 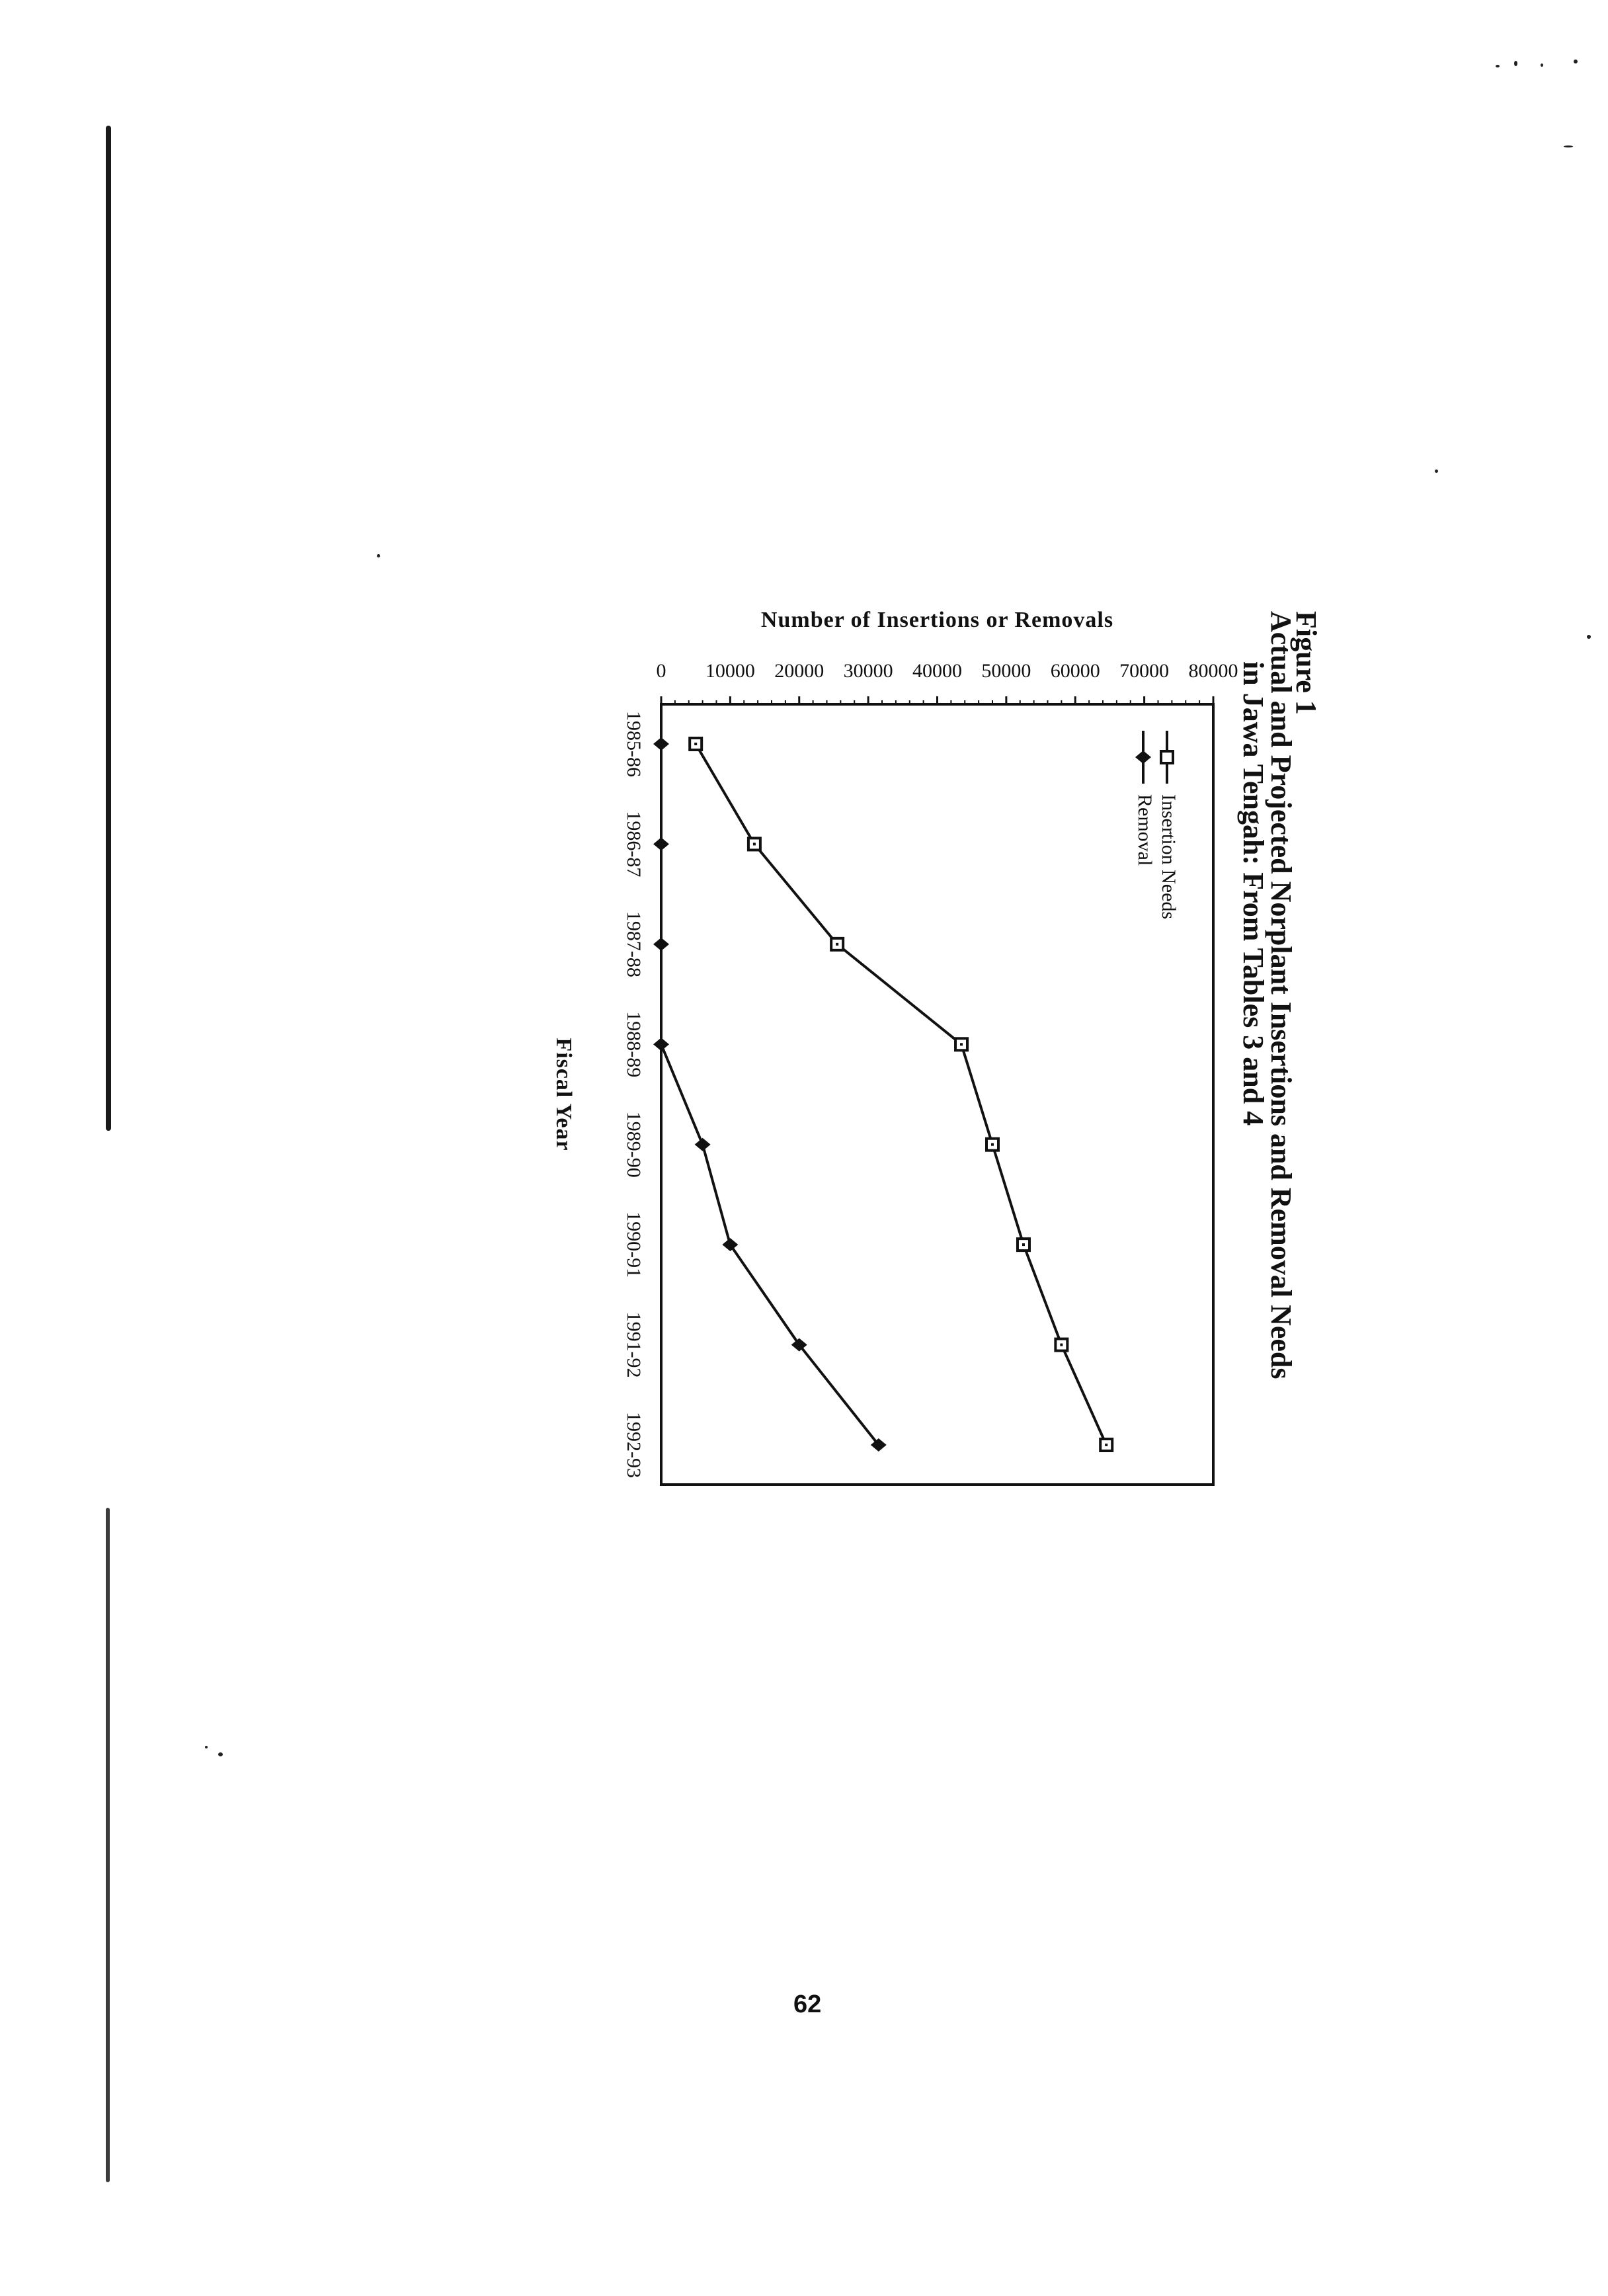 I want to click on x-tick-label: 1986-87, so click(x=634, y=844).